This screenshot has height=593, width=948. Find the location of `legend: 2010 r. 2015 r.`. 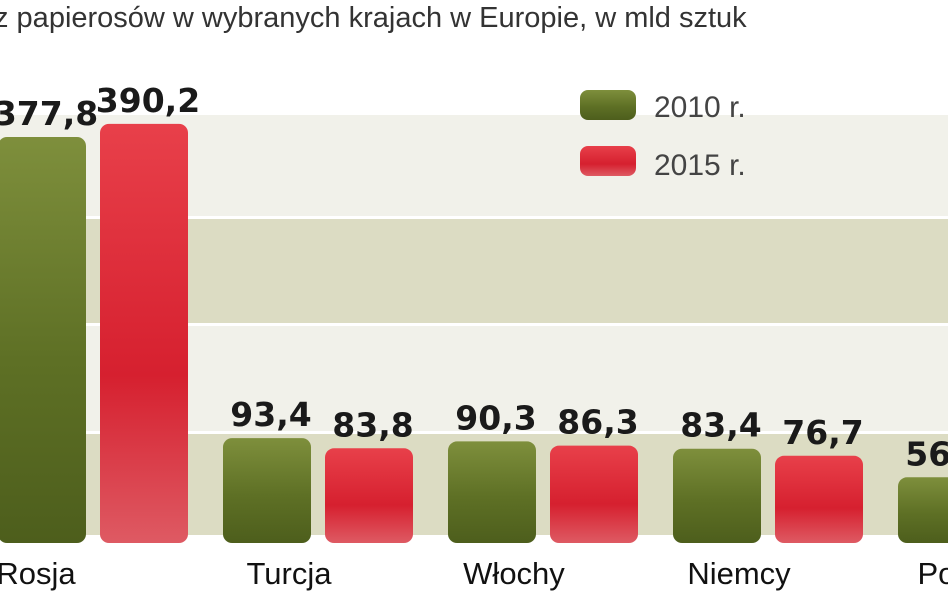

legend: 2010 r. 2015 r. is located at coordinates (663, 136).